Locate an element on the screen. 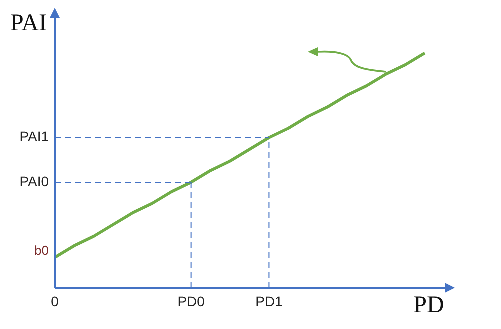  ref-line-label: PAI1 is located at coordinates (35, 136).